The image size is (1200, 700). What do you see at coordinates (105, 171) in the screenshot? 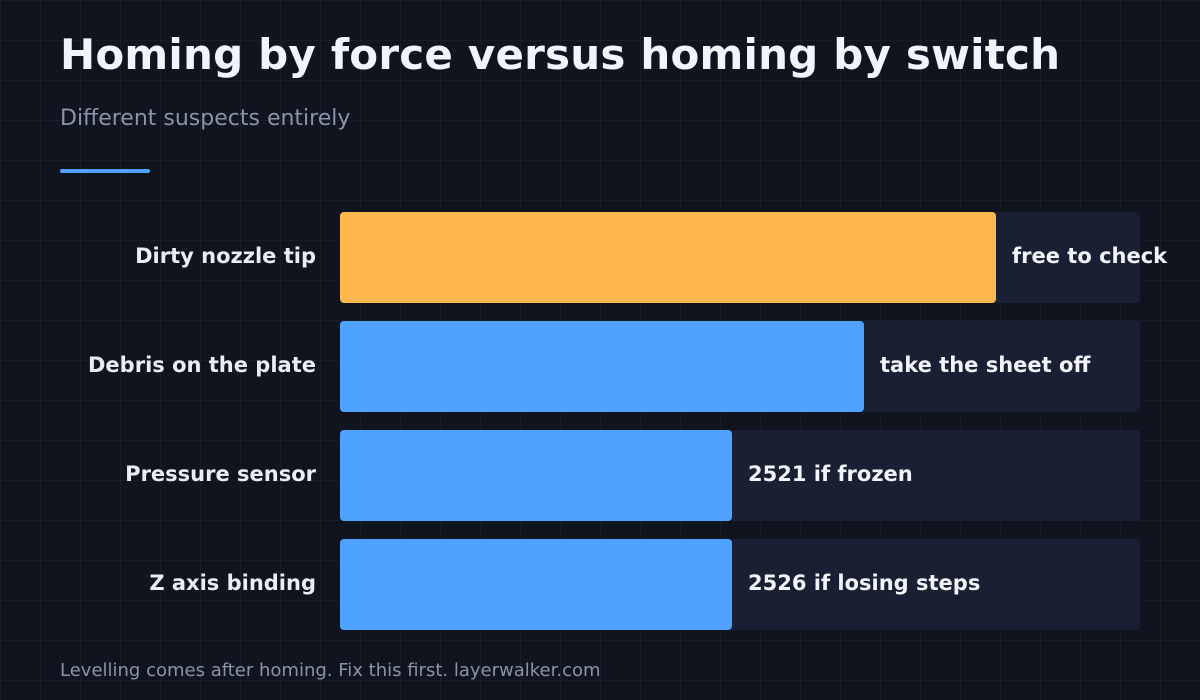
I see `accent-divider` at bounding box center [105, 171].